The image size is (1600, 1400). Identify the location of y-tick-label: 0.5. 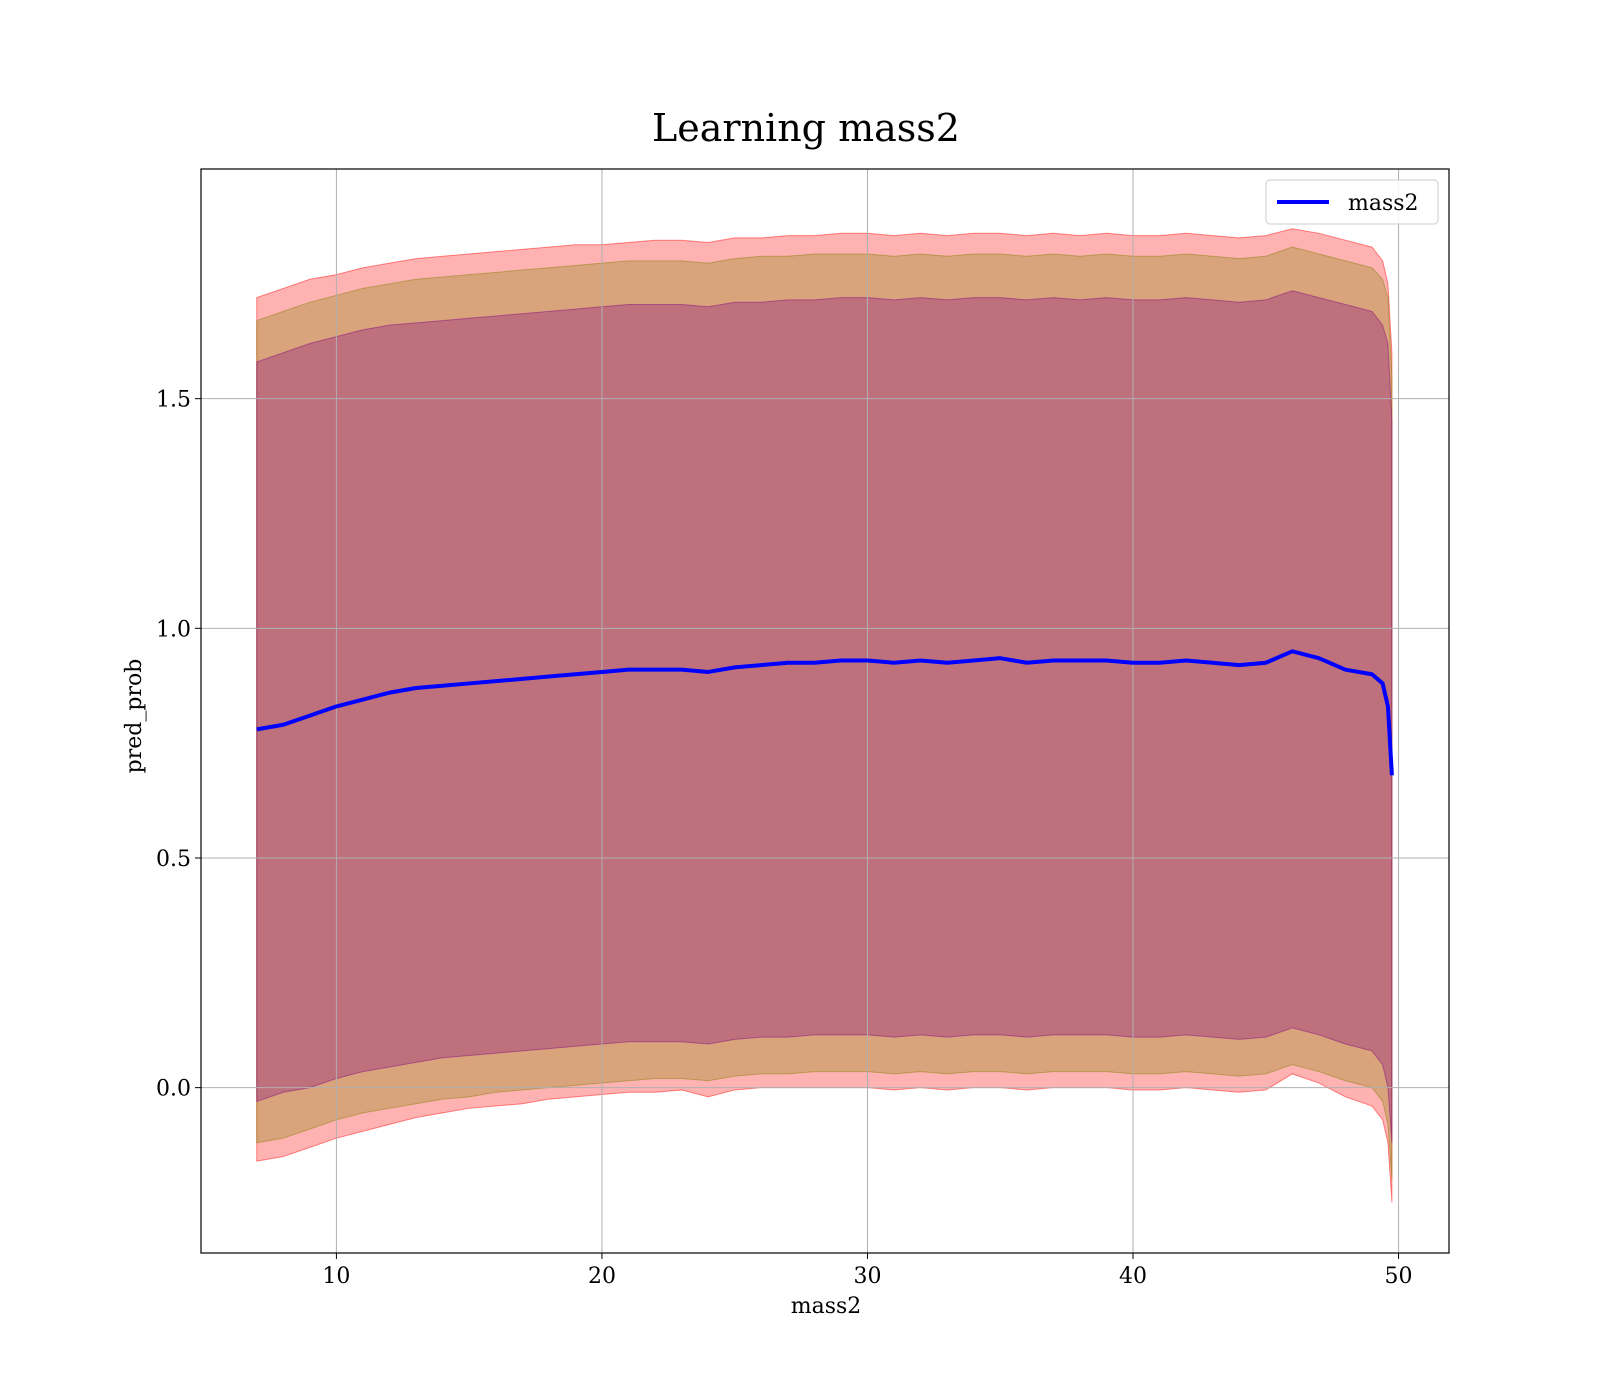
(173, 859).